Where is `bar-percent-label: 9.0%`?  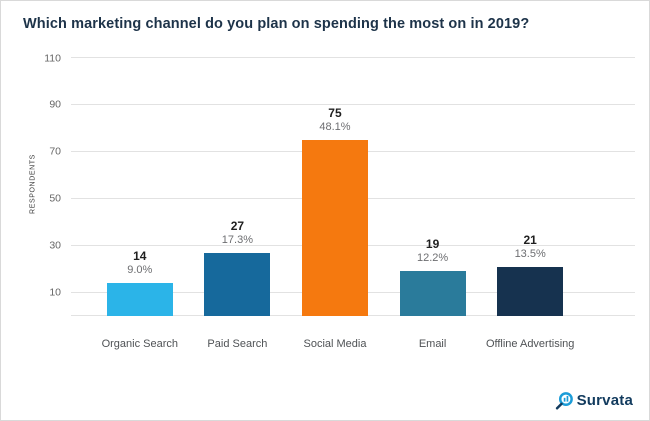 bar-percent-label: 9.0% is located at coordinates (140, 269).